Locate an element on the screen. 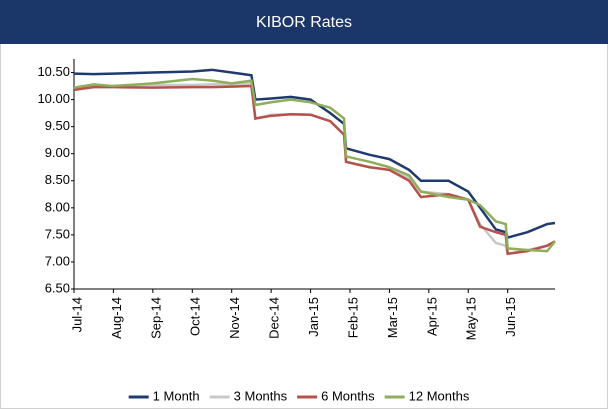  y-tick-label: 9.00 is located at coordinates (57, 152).